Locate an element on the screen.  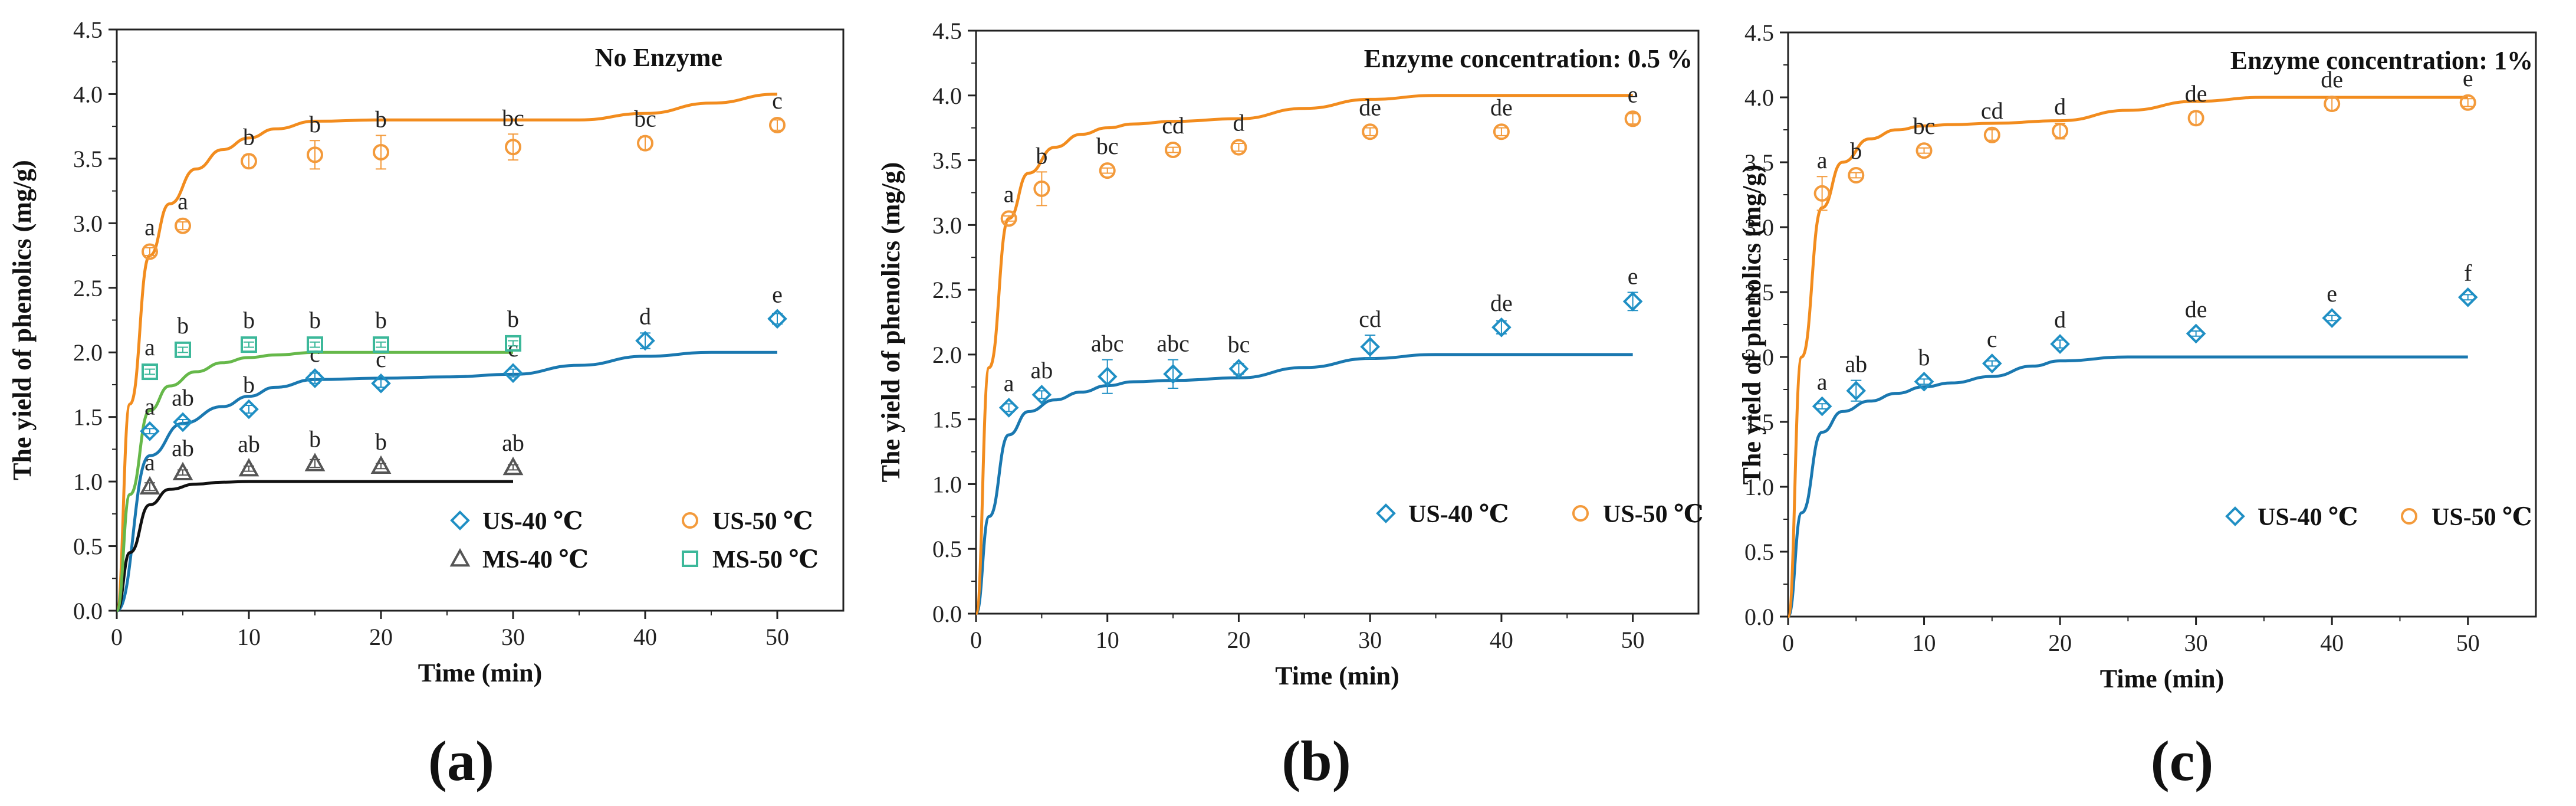
y-axis-title: The yield of phenolics (mg/g) is located at coordinates (22, 320).